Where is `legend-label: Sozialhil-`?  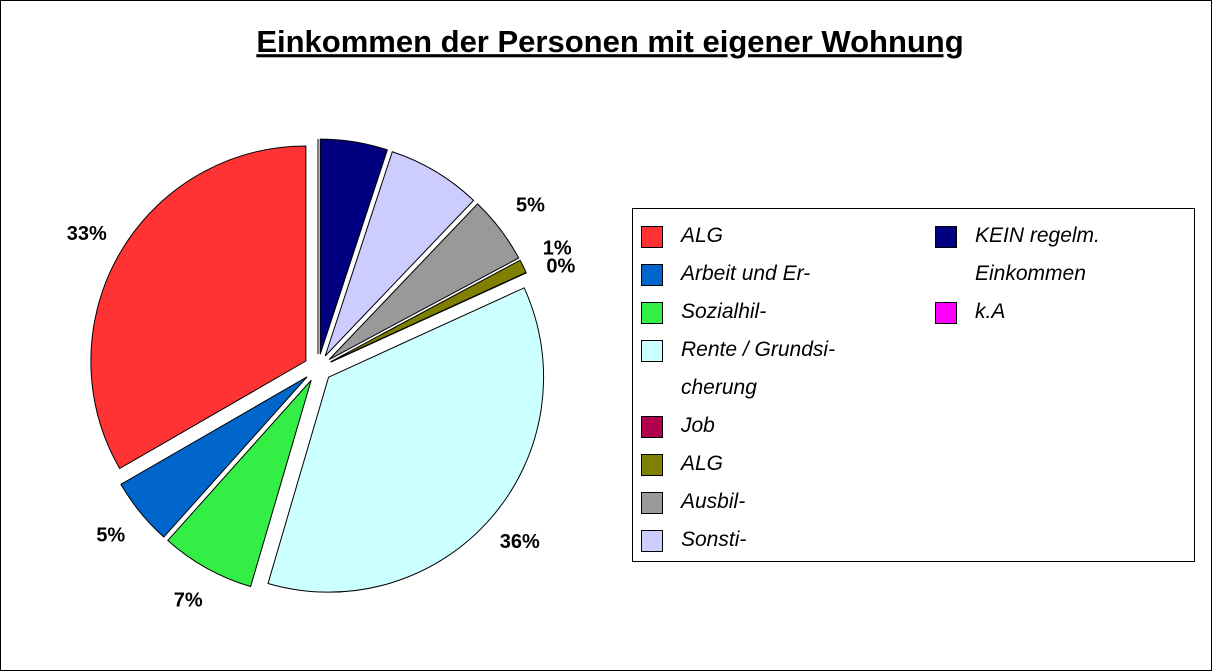 legend-label: Sozialhil- is located at coordinates (724, 311).